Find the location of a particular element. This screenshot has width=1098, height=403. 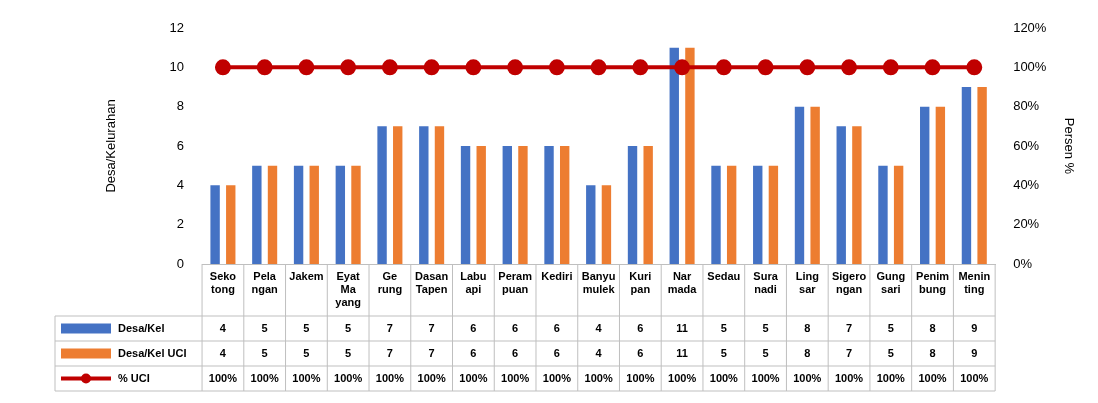

y-tick-label: 10 is located at coordinates (177, 66).